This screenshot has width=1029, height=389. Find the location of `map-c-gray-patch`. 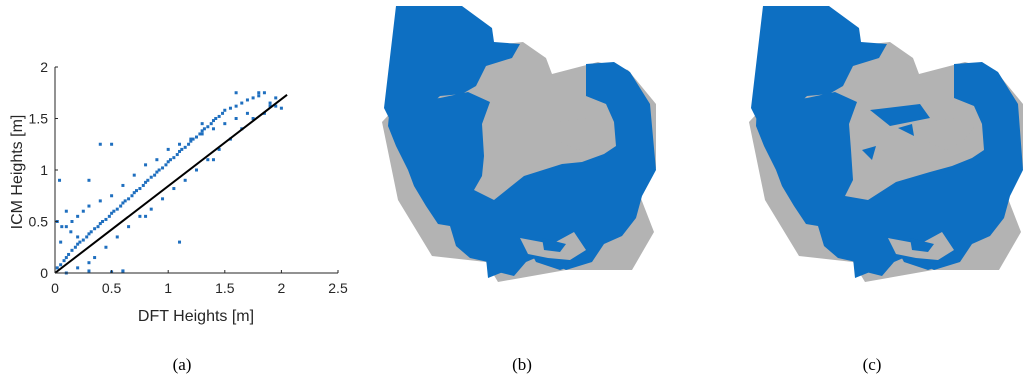

map-c-gray-patch is located at coordinates (931, 189).